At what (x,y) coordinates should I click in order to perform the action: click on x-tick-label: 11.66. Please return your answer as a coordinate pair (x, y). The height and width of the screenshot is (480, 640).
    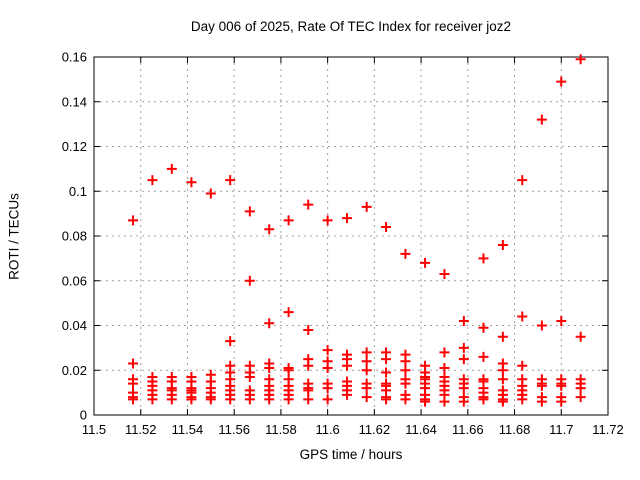
    Looking at the image, I should click on (468, 429).